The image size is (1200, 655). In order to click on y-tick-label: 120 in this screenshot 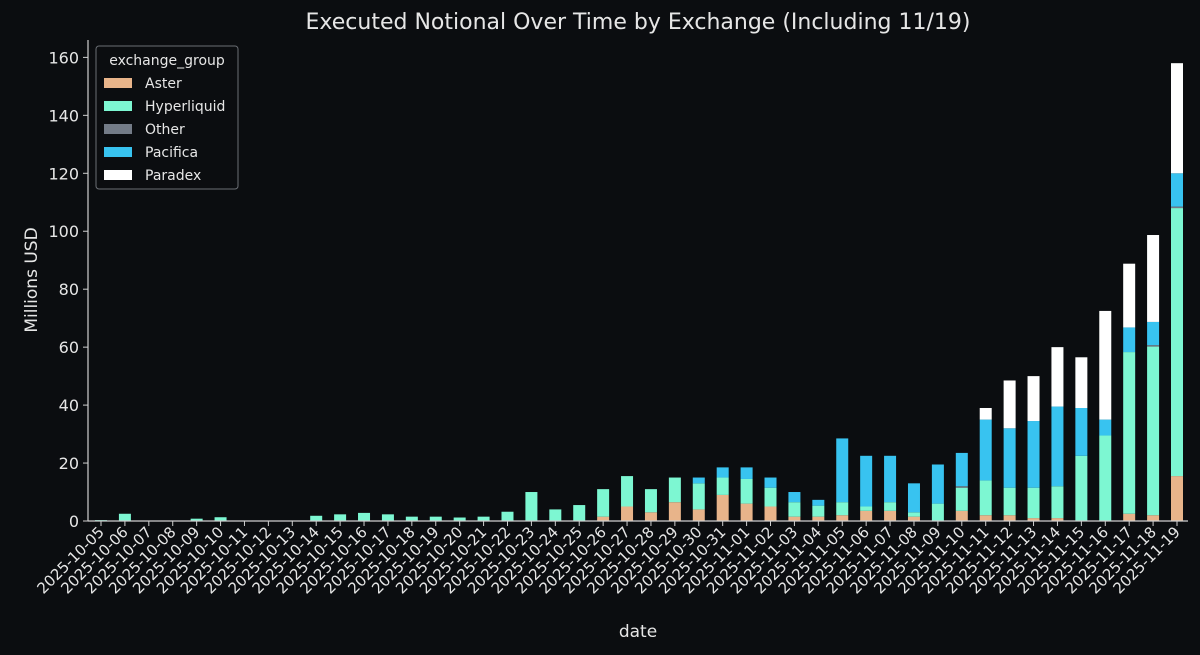, I will do `click(63, 173)`.